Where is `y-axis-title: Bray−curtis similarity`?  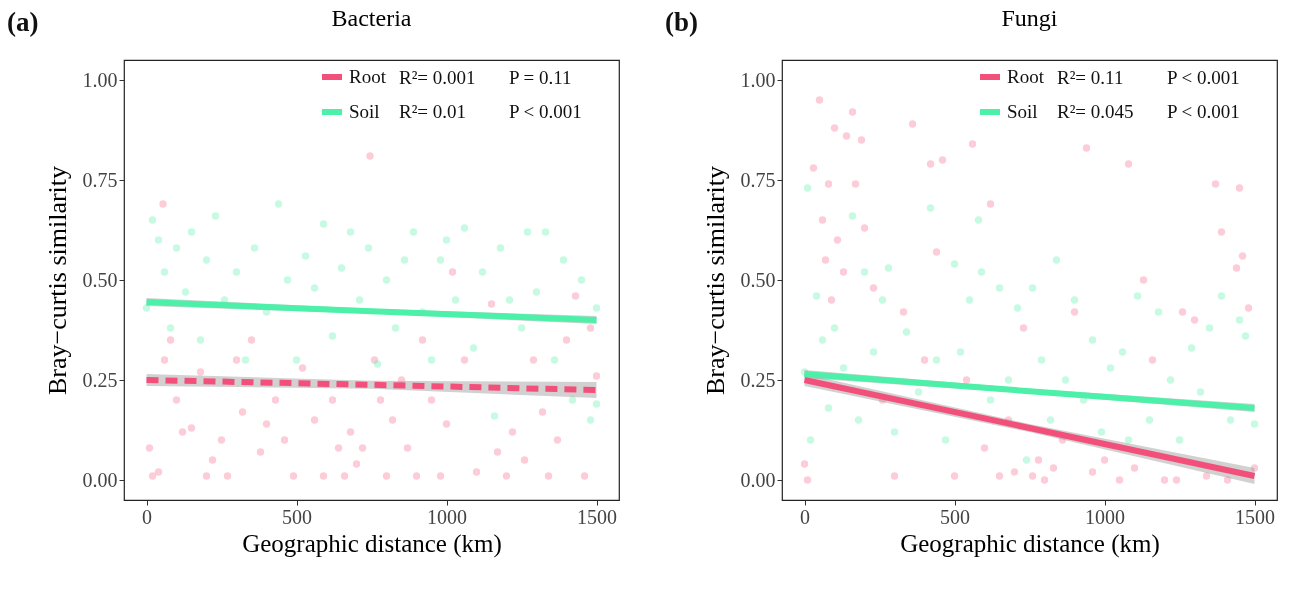 y-axis-title: Bray−curtis similarity is located at coordinates (715, 280).